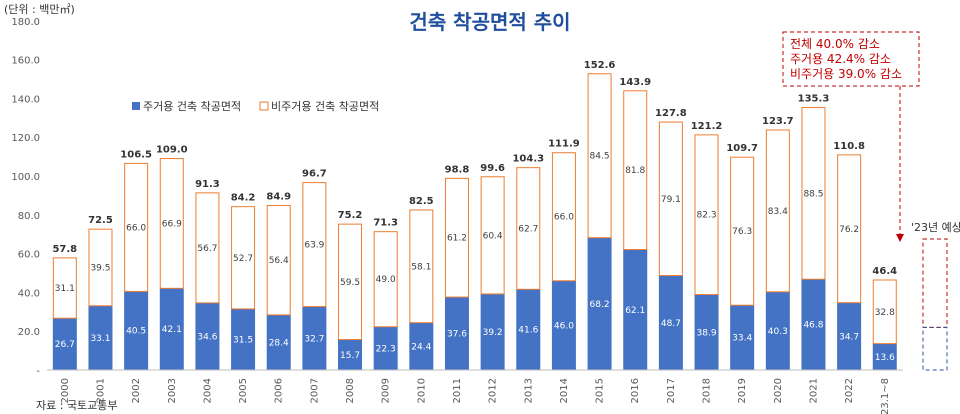 This screenshot has width=960, height=414. What do you see at coordinates (457, 390) in the screenshot?
I see `x-tick-label: 2011` at bounding box center [457, 390].